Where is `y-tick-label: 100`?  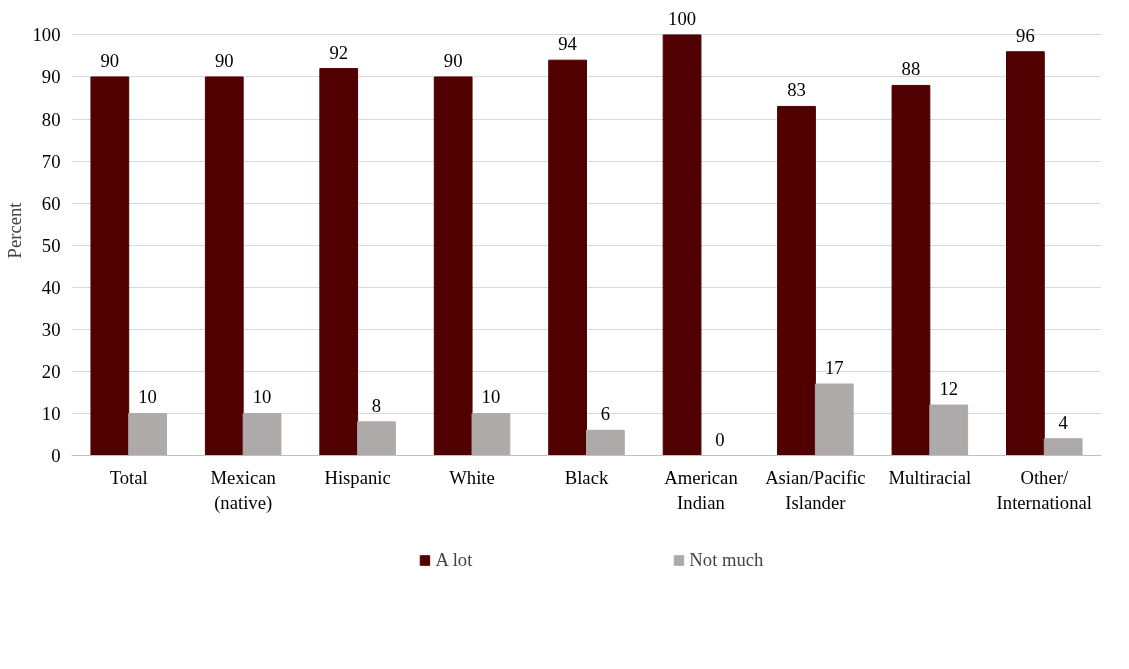
y-tick-label: 100 is located at coordinates (46, 35).